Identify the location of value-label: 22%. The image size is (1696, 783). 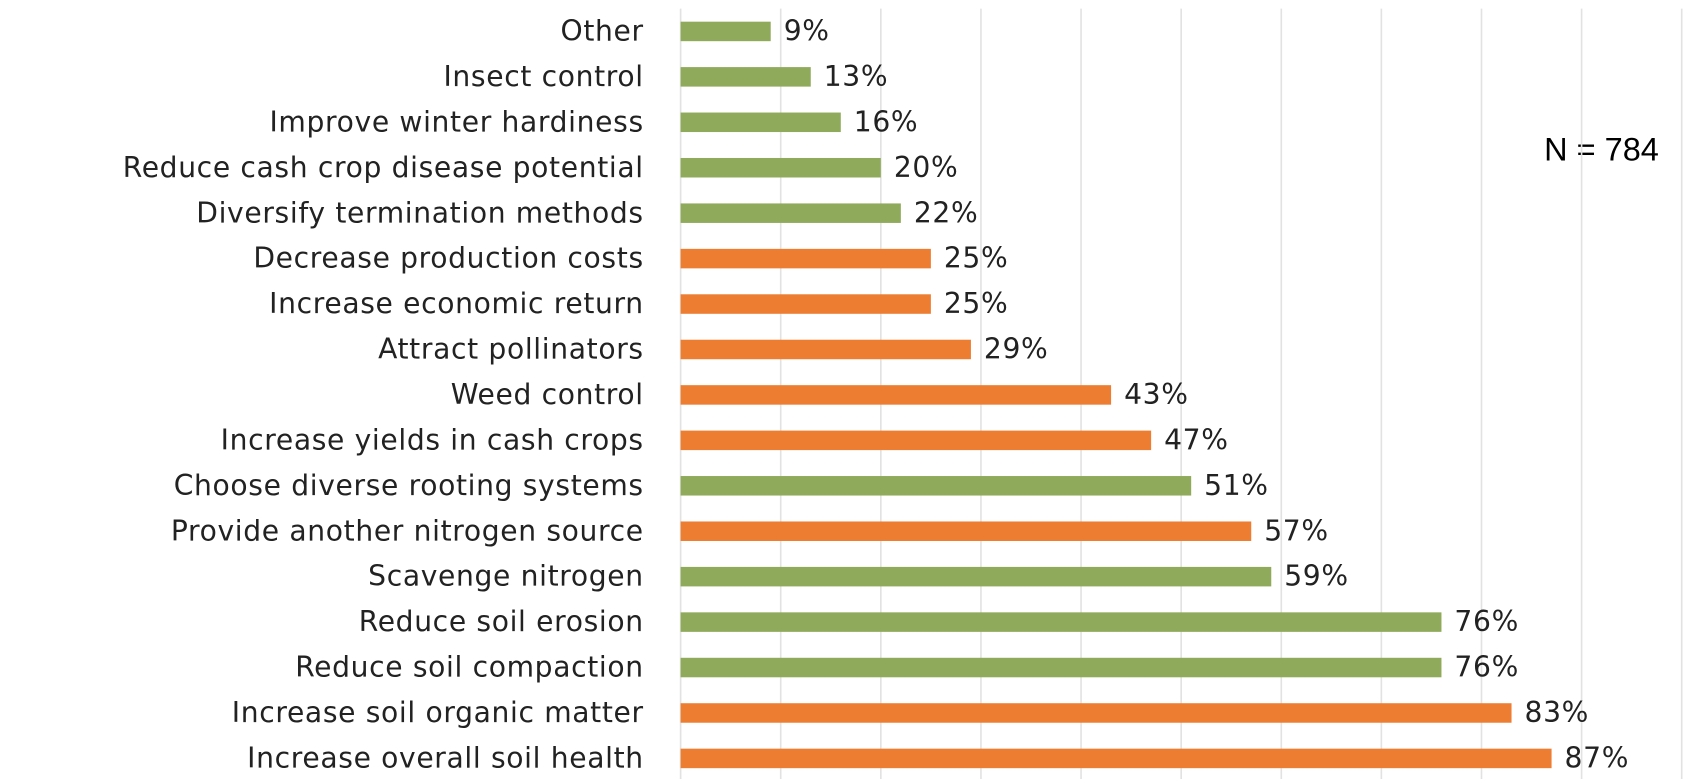
(946, 212).